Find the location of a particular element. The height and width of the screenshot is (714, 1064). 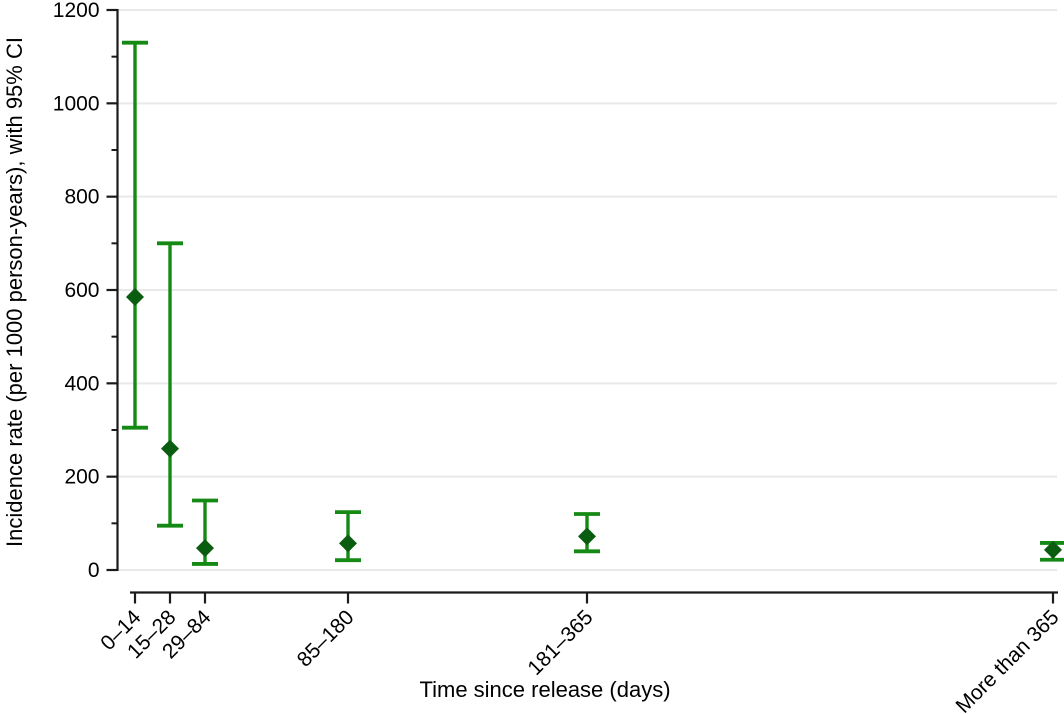

y-tick-label-600: 600 is located at coordinates (81, 290).